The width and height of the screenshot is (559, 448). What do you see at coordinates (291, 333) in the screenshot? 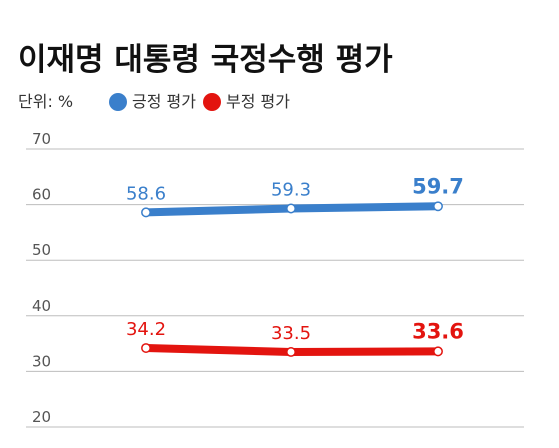
I see `data-label-negative-1: 33.5` at bounding box center [291, 333].